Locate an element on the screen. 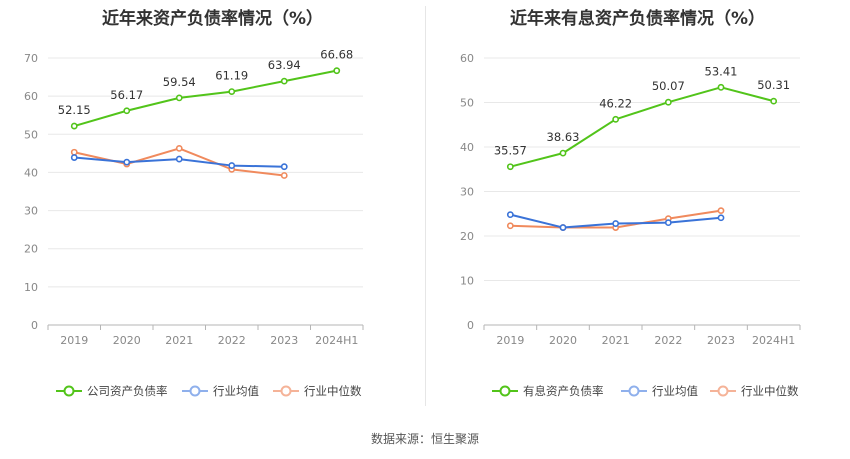  data-label: 38.63 is located at coordinates (563, 137).